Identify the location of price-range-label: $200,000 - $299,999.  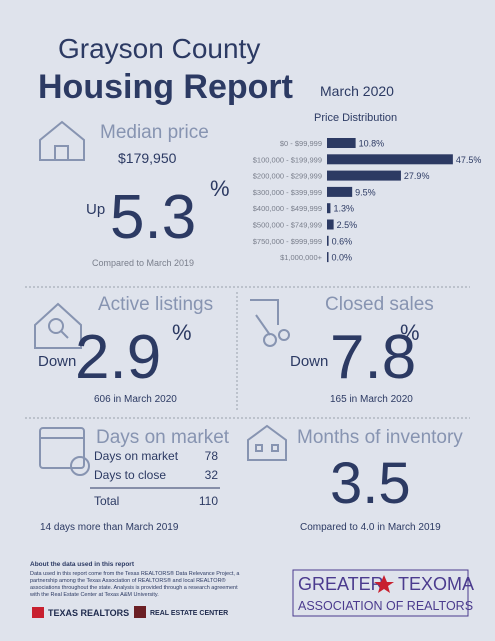
(287, 176).